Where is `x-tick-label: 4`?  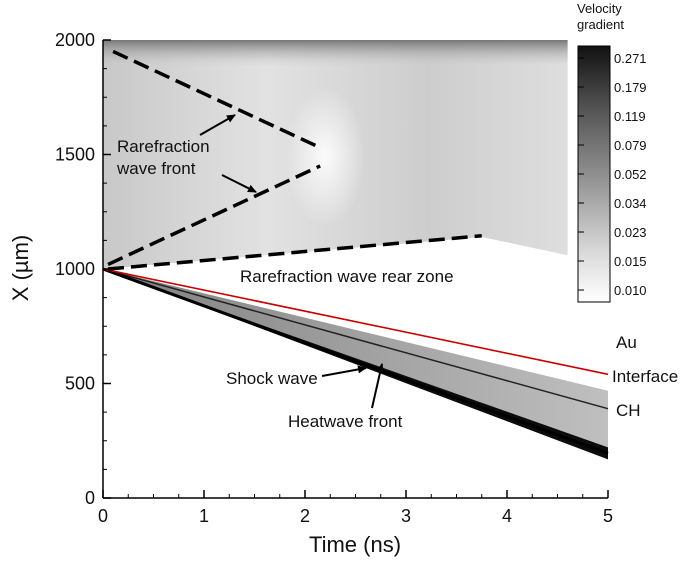
x-tick-label: 4 is located at coordinates (507, 516).